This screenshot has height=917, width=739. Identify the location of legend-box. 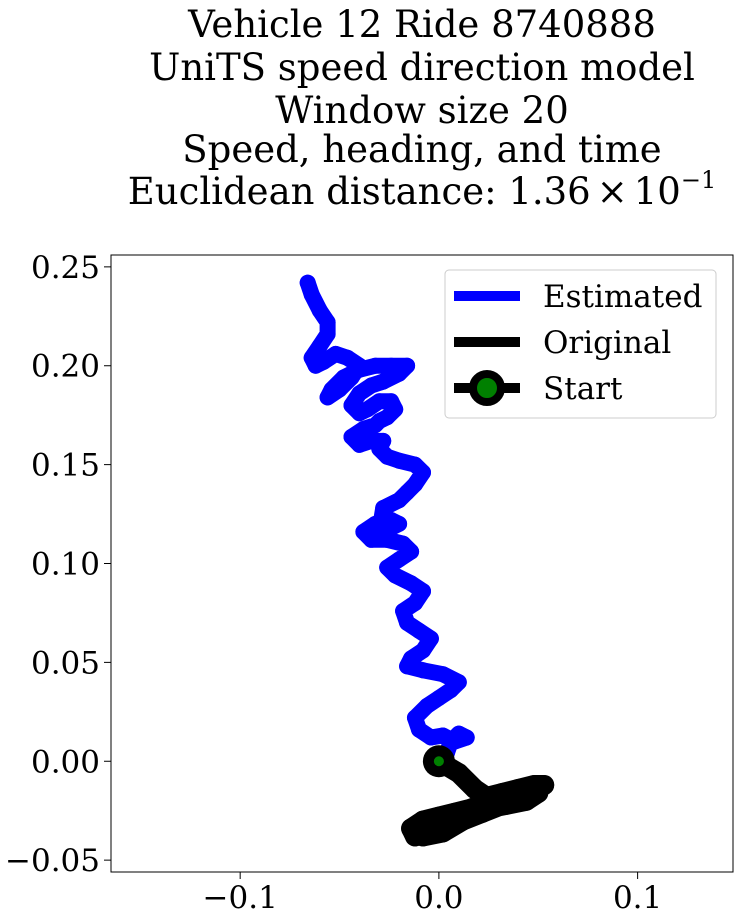
(580, 344).